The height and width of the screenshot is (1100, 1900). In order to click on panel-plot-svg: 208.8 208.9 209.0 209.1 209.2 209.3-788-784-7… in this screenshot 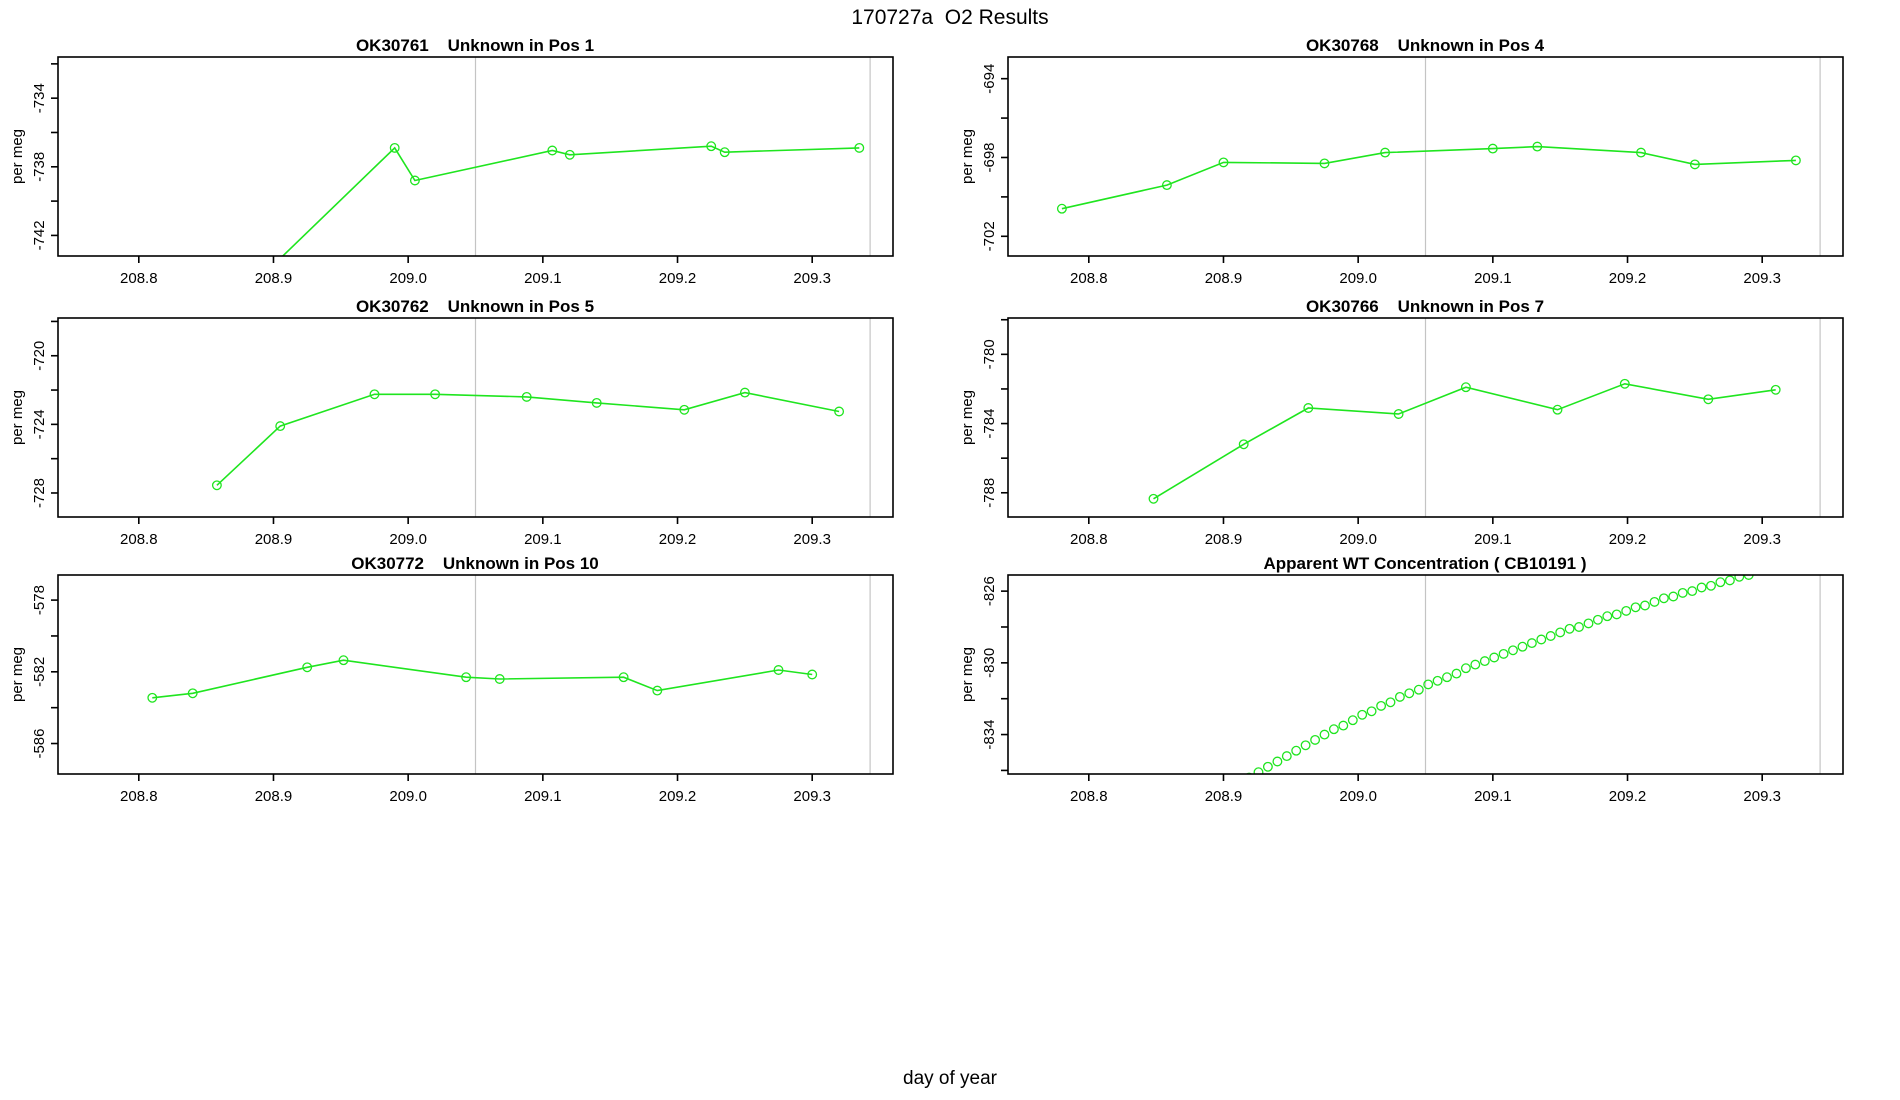, I will do `click(1401, 432)`.